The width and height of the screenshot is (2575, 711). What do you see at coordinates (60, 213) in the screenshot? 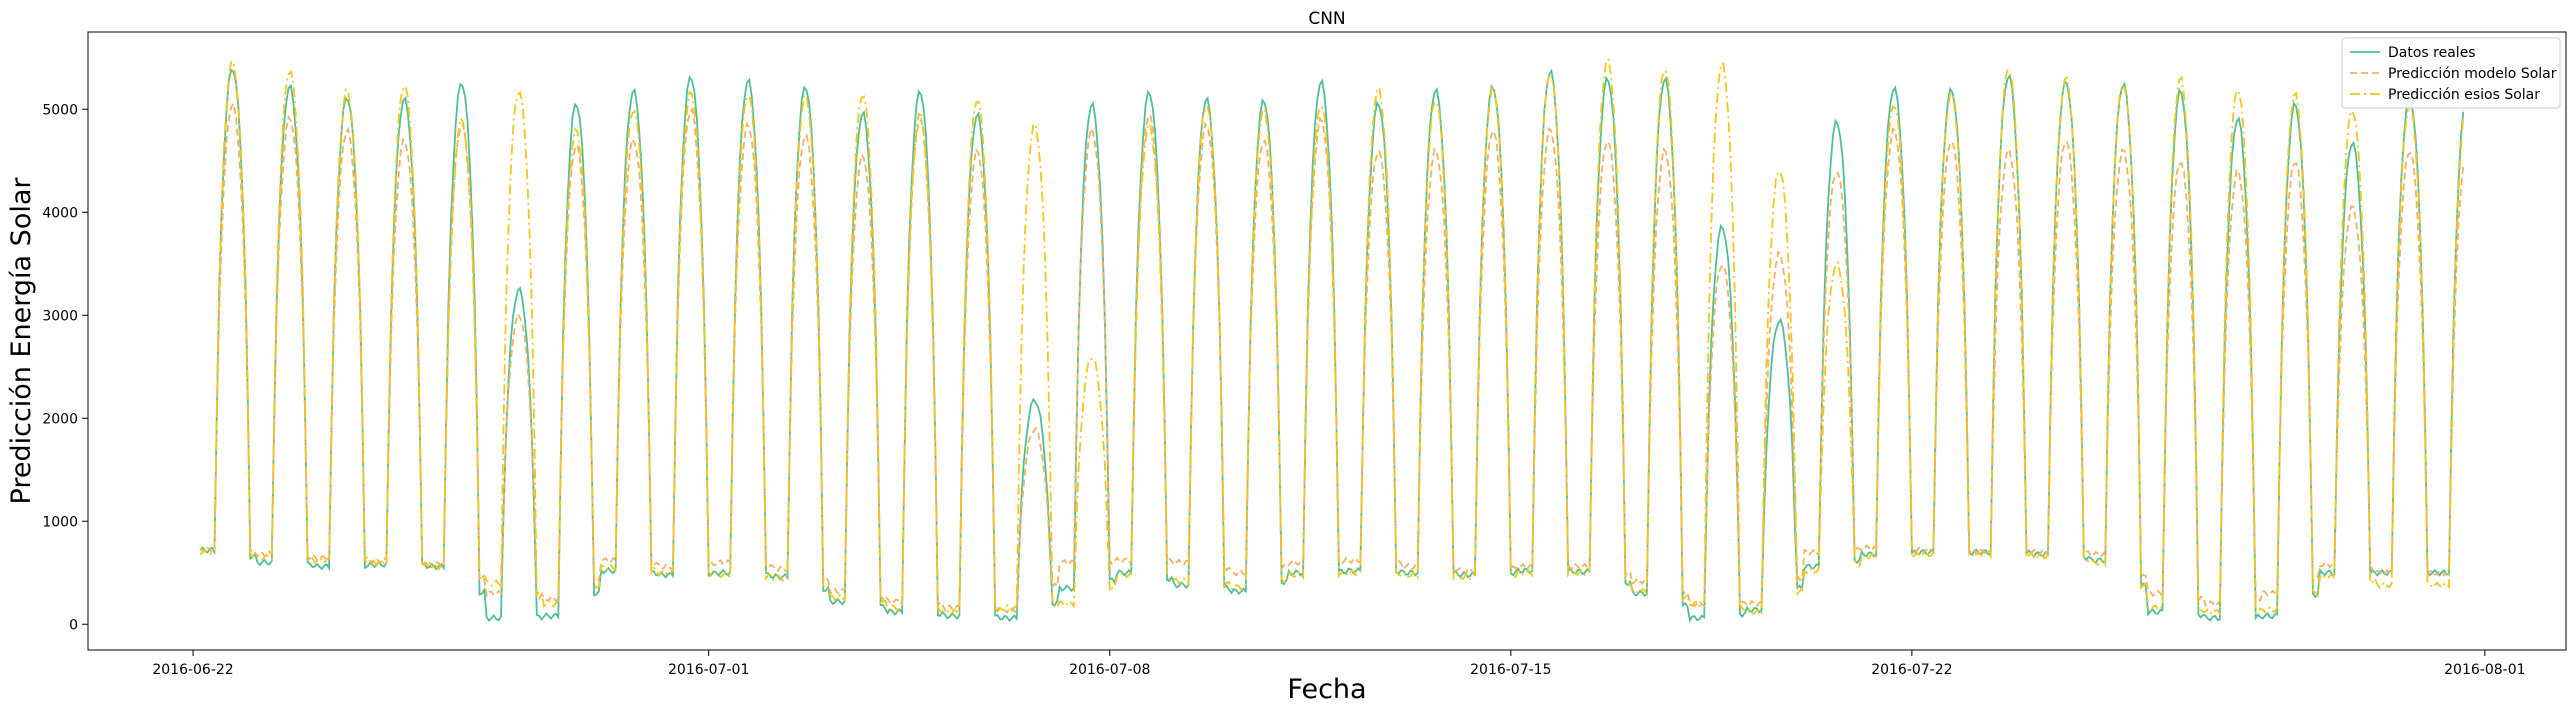
I see `y-tick-label: 4000` at bounding box center [60, 213].